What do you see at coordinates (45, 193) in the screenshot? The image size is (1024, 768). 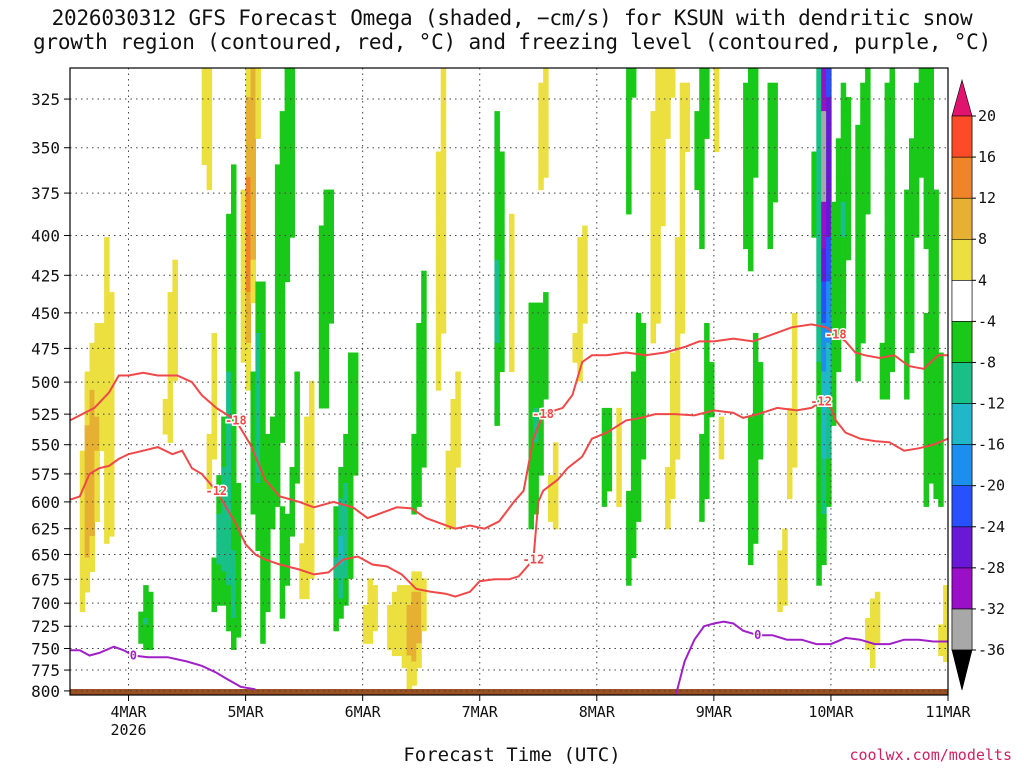 I see `y-tick-label: 375` at bounding box center [45, 193].